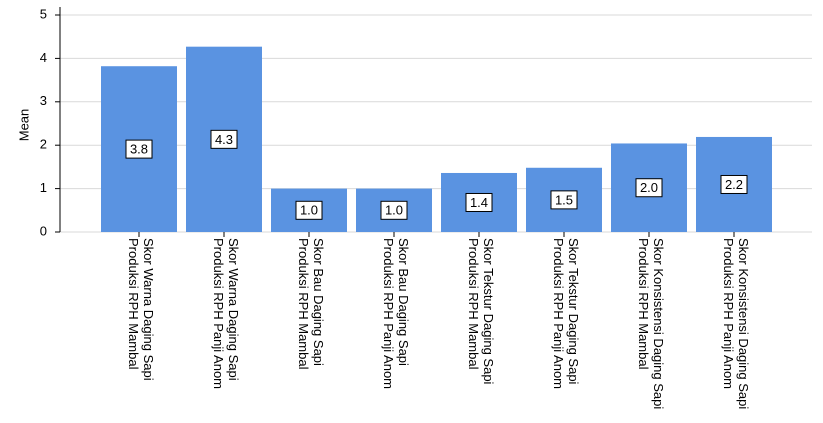 This screenshot has width=823, height=423. I want to click on value-label: 2.0, so click(649, 187).